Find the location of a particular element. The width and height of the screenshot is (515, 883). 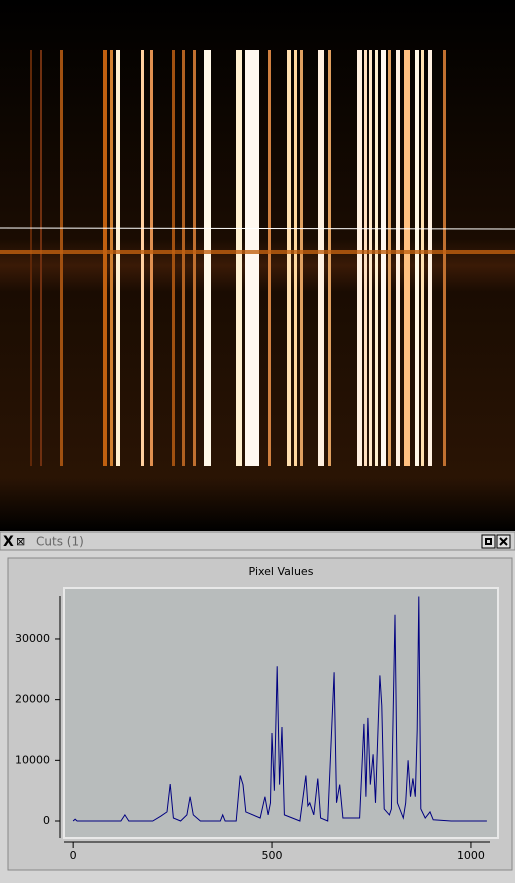

x-tick-label: 1000 is located at coordinates (471, 855).